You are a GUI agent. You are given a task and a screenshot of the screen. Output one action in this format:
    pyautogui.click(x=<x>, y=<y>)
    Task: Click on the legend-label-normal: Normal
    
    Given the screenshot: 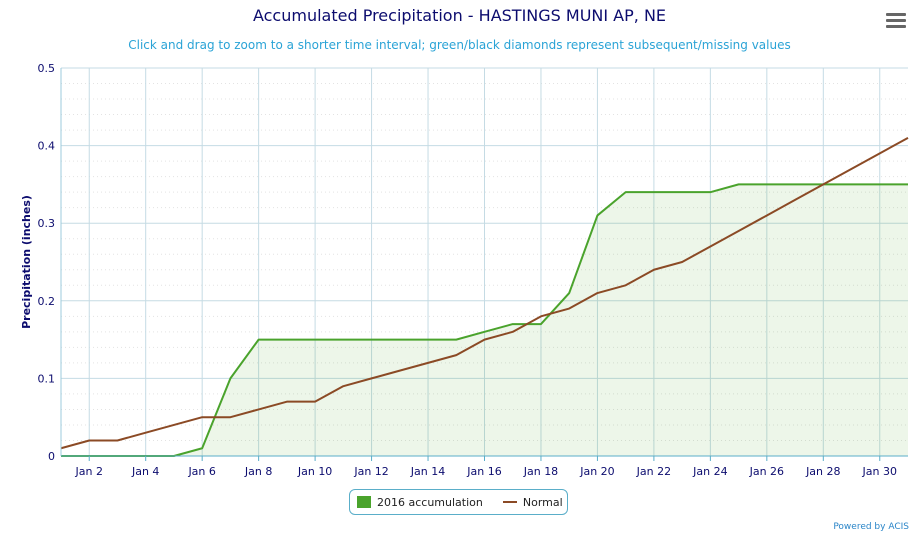 What is the action you would take?
    pyautogui.click(x=542, y=502)
    